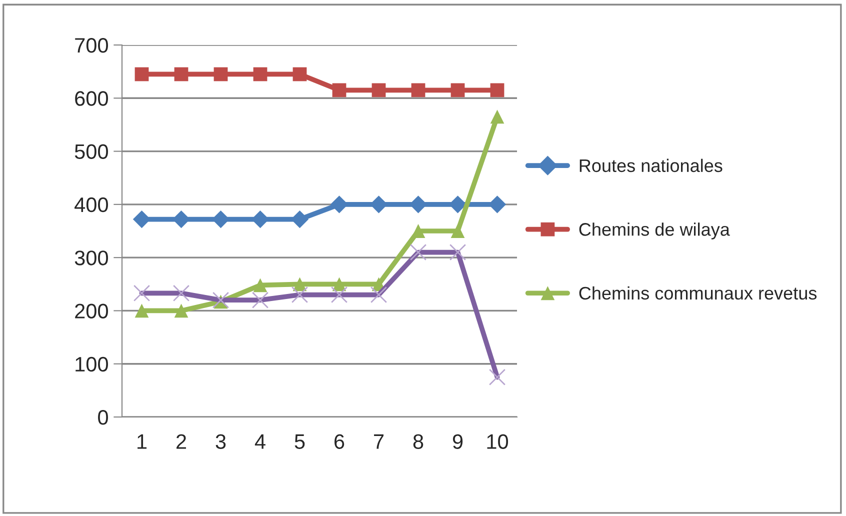 This screenshot has height=516, width=846. What do you see at coordinates (91, 152) in the screenshot?
I see `y-tick-label: 500` at bounding box center [91, 152].